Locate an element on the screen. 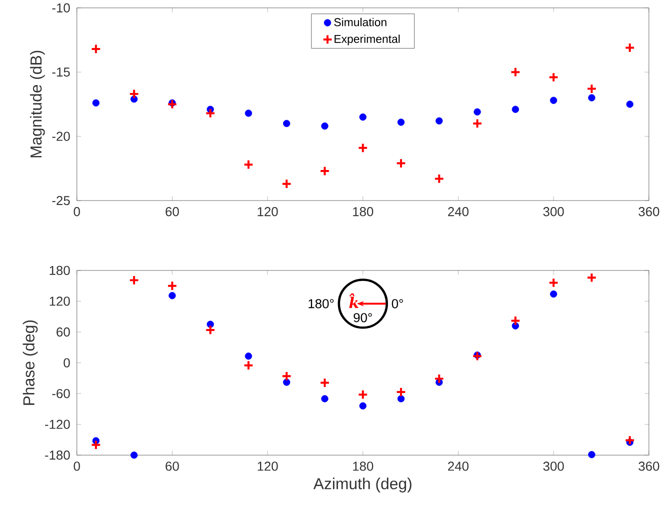 Image resolution: width=663 pixels, height=522 pixels. y-tick-label: 60 is located at coordinates (63, 332).